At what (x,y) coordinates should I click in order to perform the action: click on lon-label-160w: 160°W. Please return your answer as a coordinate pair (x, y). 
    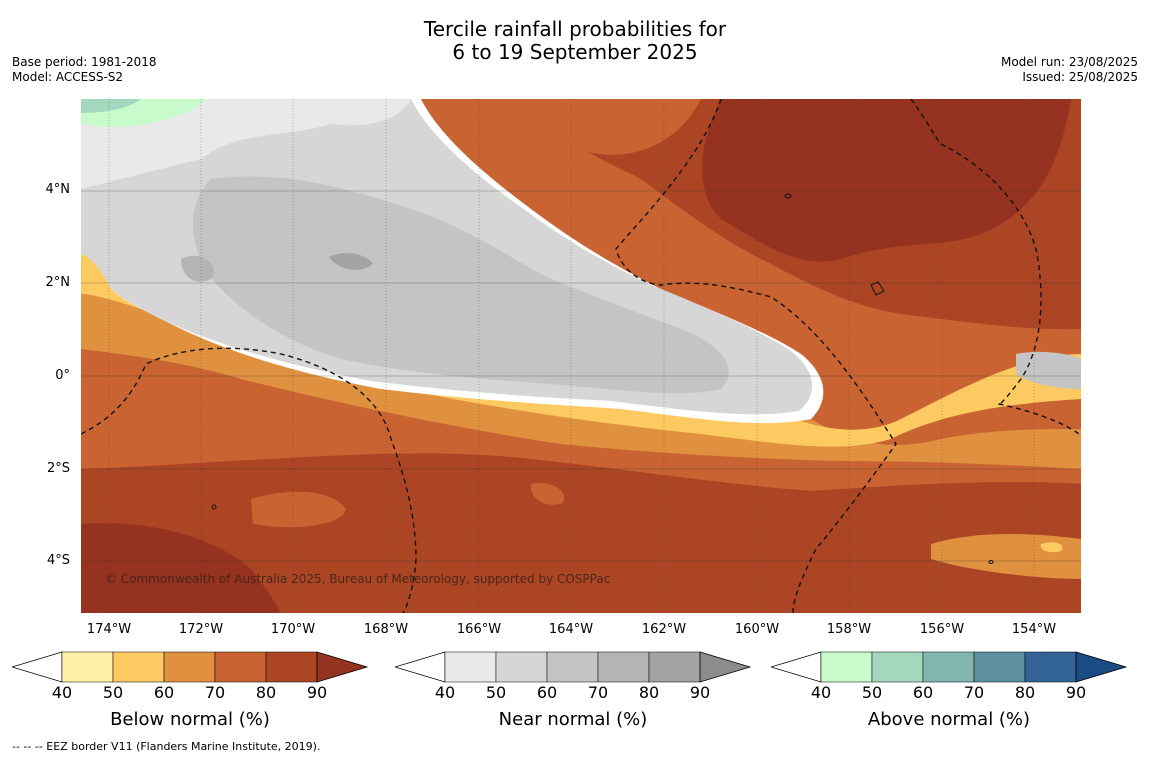
    Looking at the image, I should click on (757, 629).